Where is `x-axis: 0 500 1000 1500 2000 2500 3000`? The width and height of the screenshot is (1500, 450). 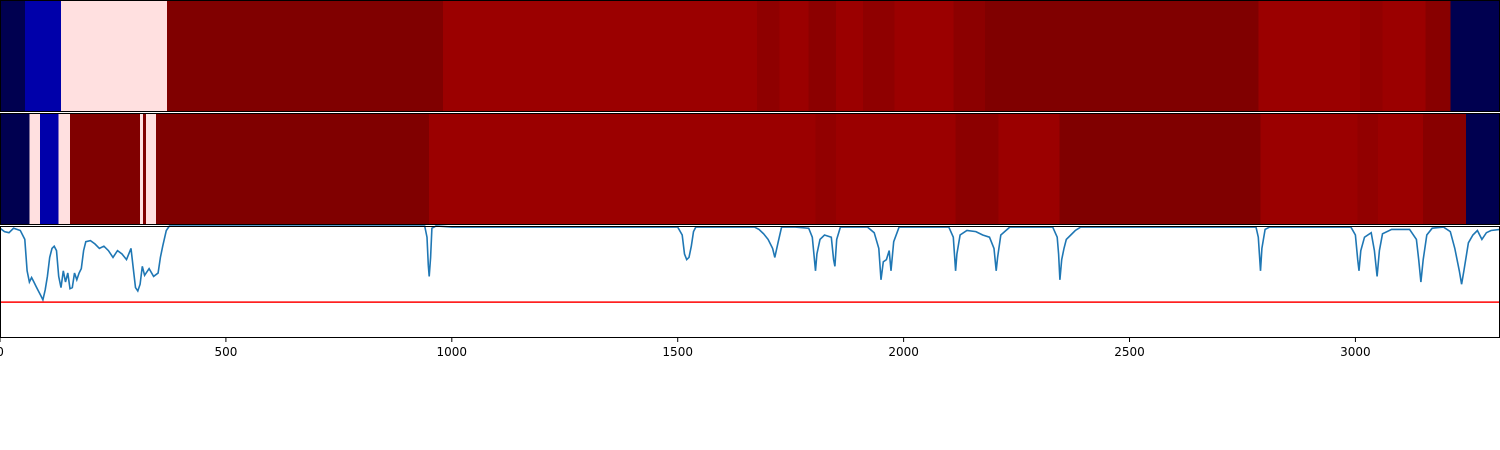 x-axis: 0 500 1000 1500 2000 2500 3000 is located at coordinates (685, 348).